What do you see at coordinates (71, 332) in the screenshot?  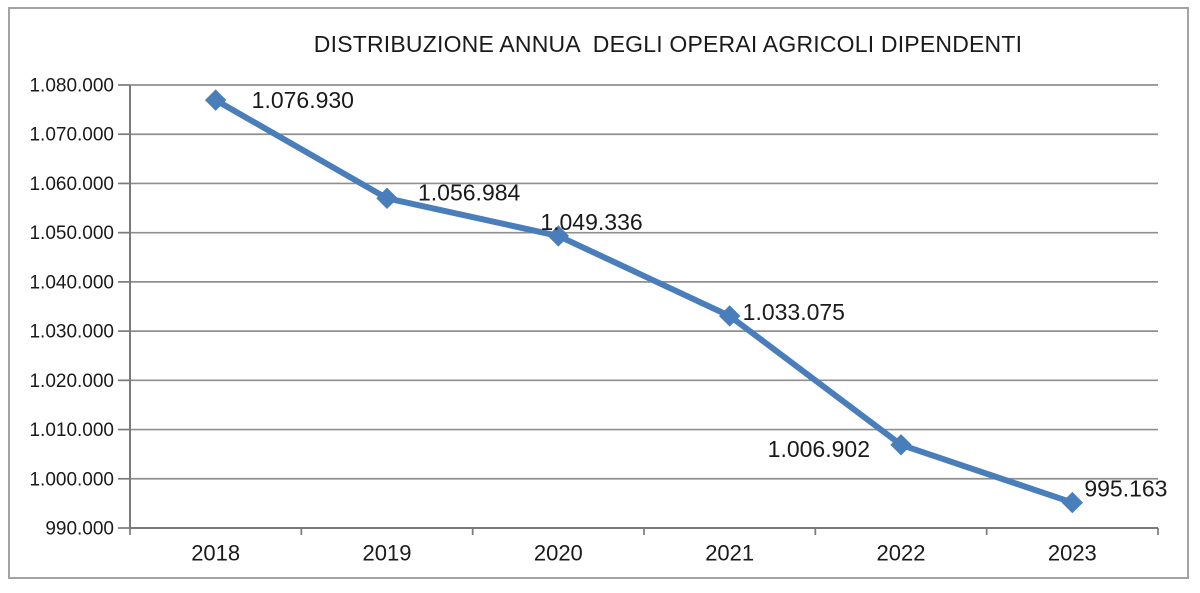 I see `y-axis-label: 1.030.000` at bounding box center [71, 332].